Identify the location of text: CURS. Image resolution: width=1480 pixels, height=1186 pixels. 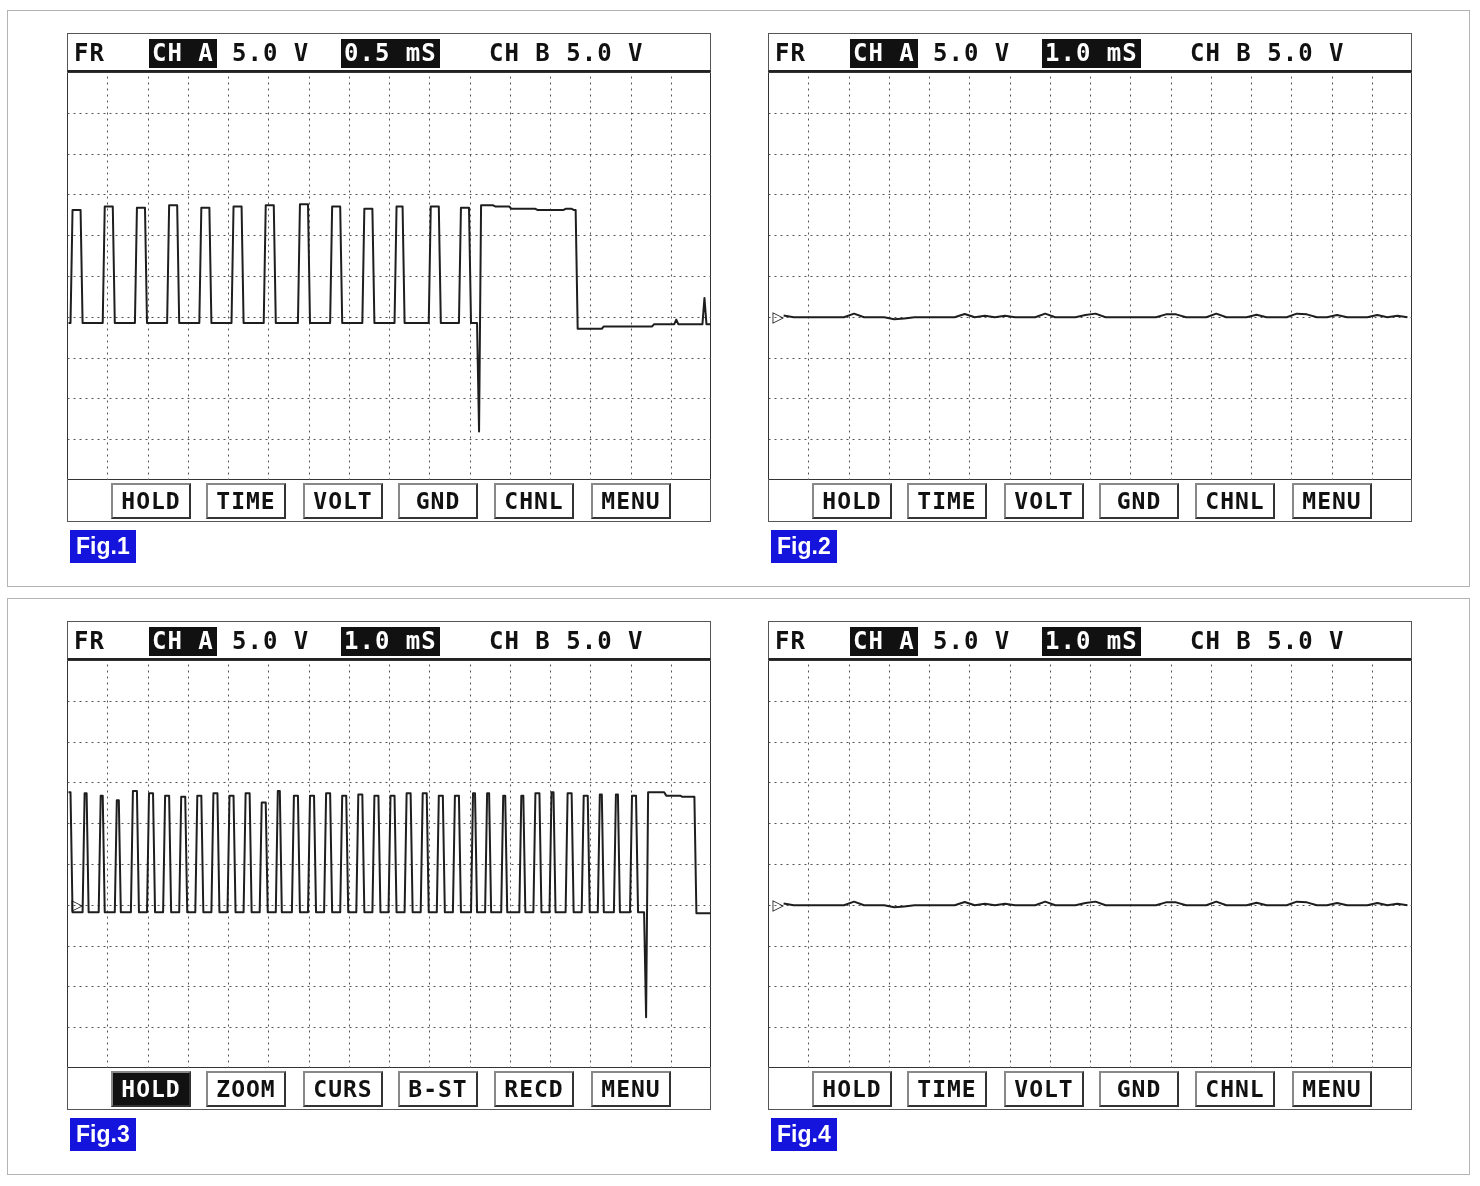
(343, 1089).